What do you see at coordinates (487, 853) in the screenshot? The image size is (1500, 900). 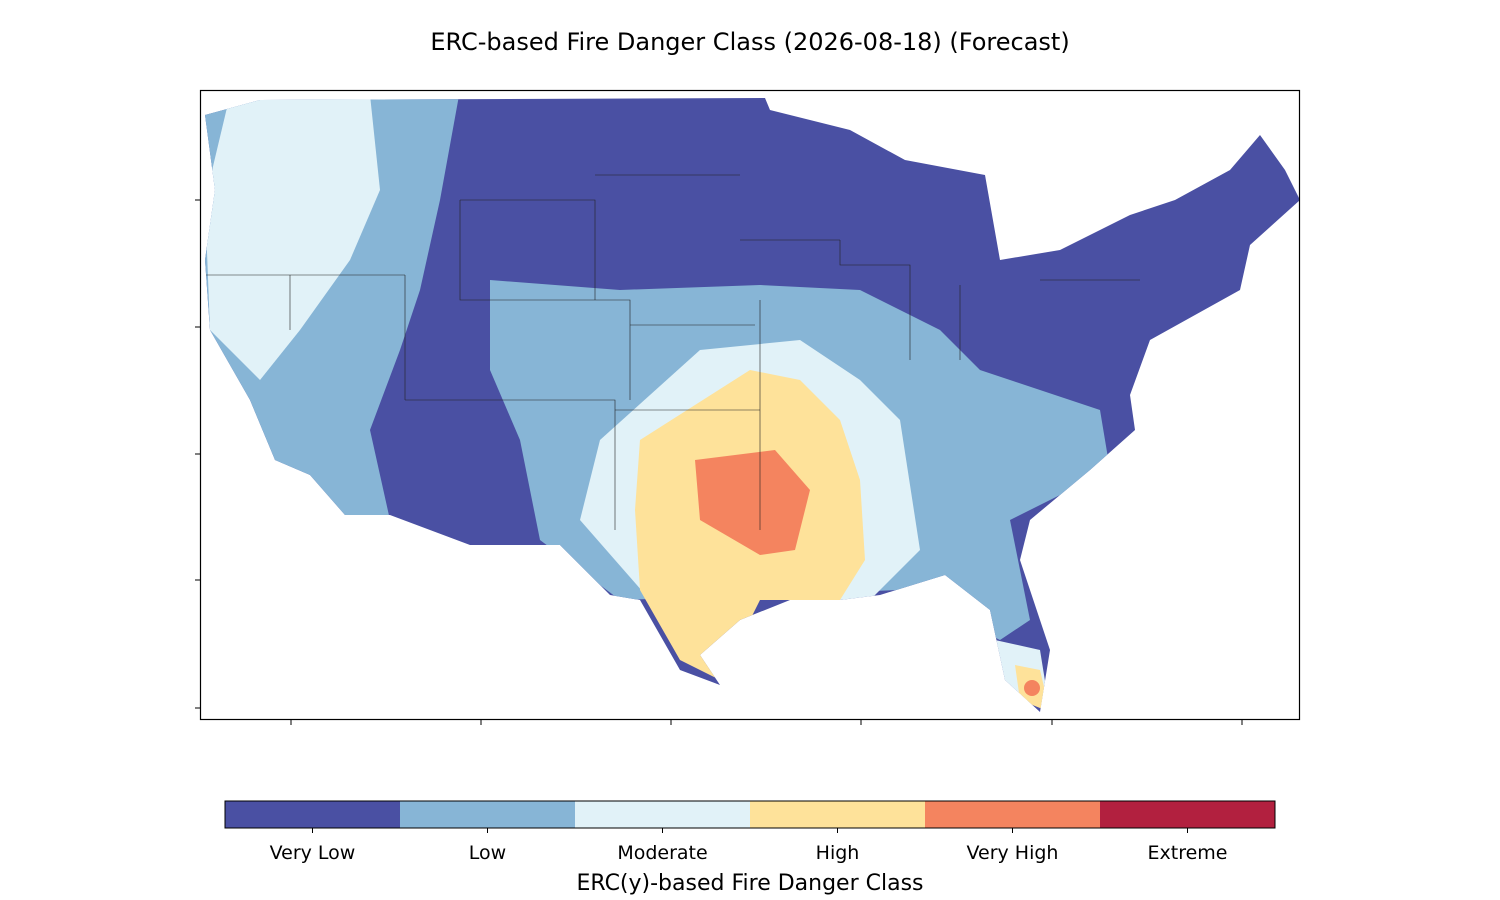 I see `colorbar-class-label: Low` at bounding box center [487, 853].